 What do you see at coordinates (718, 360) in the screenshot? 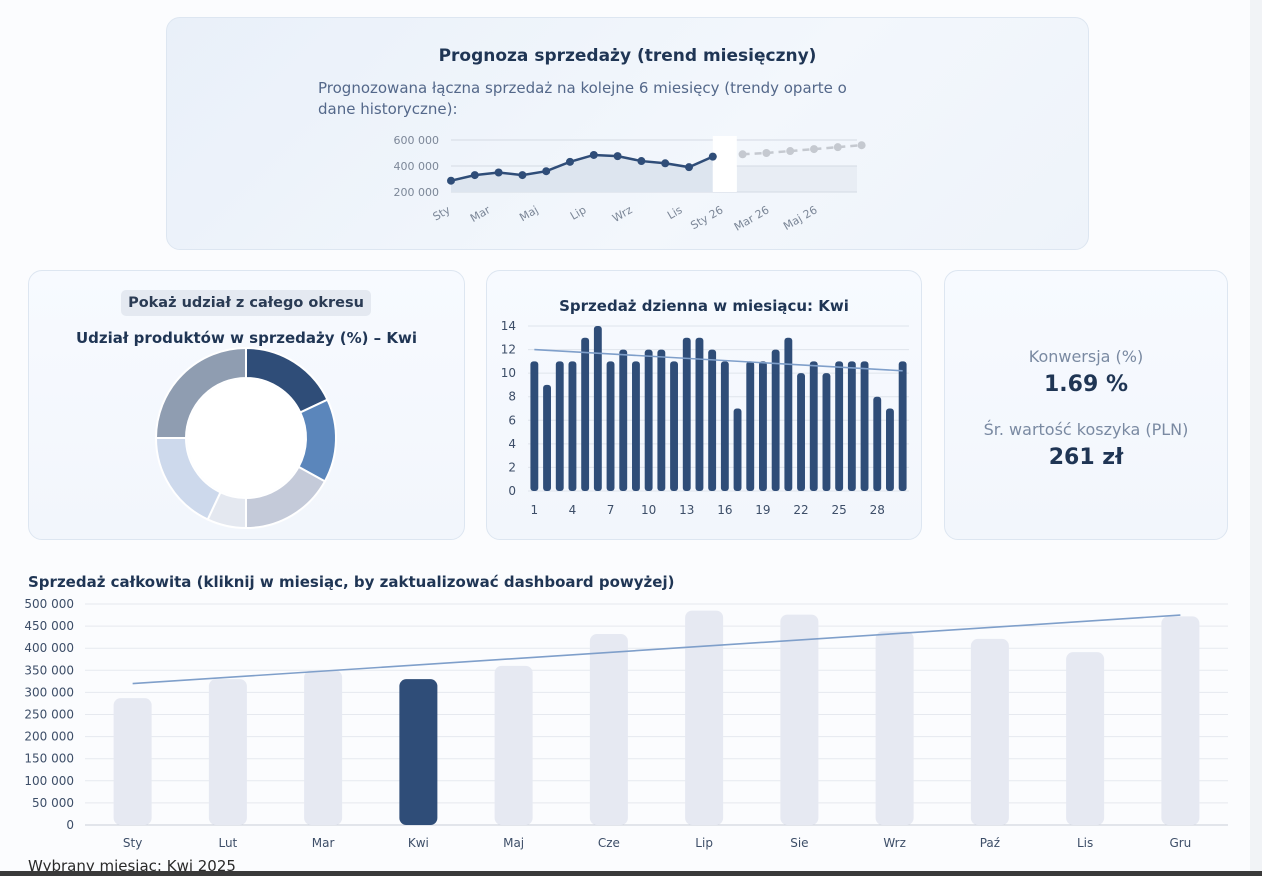
I see `daily-trend-line` at bounding box center [718, 360].